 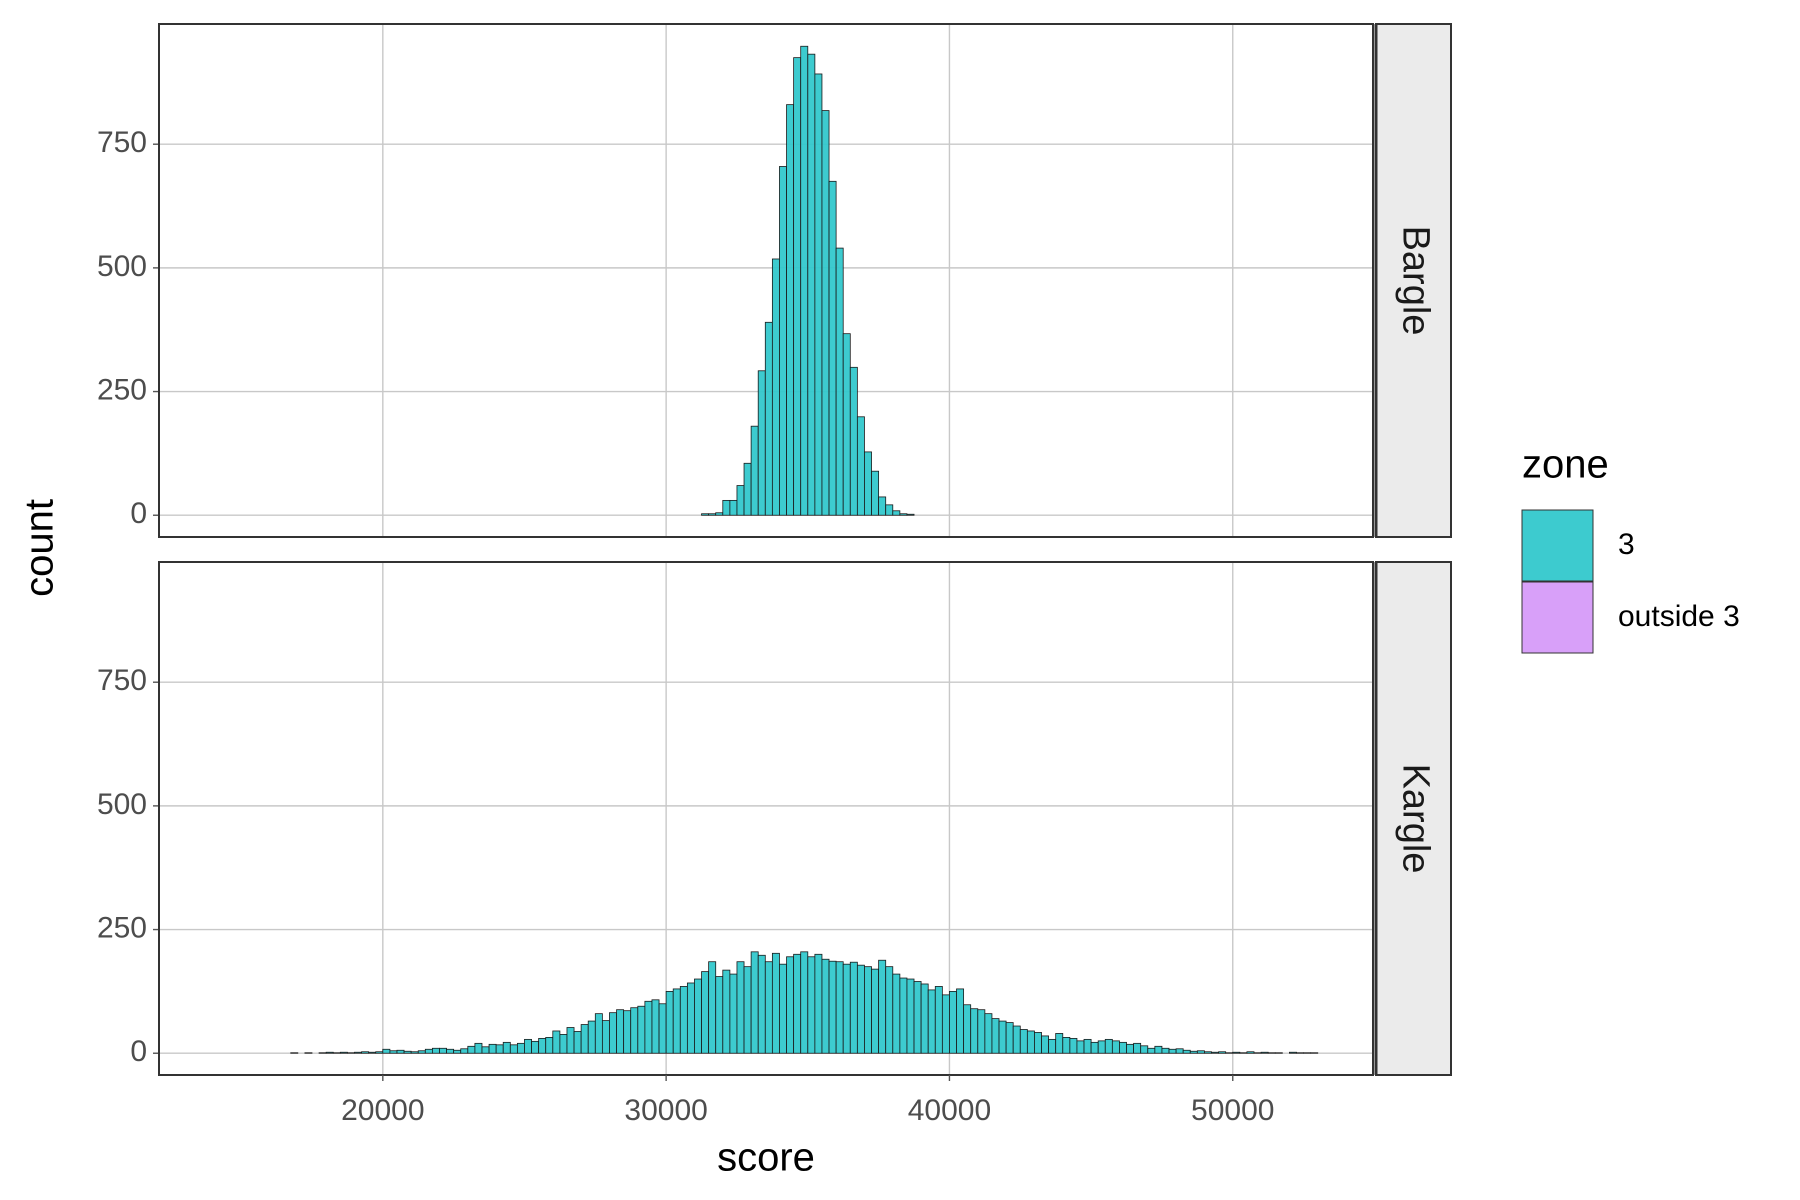 What do you see at coordinates (122, 389) in the screenshot?
I see `y-tick-label: 250` at bounding box center [122, 389].